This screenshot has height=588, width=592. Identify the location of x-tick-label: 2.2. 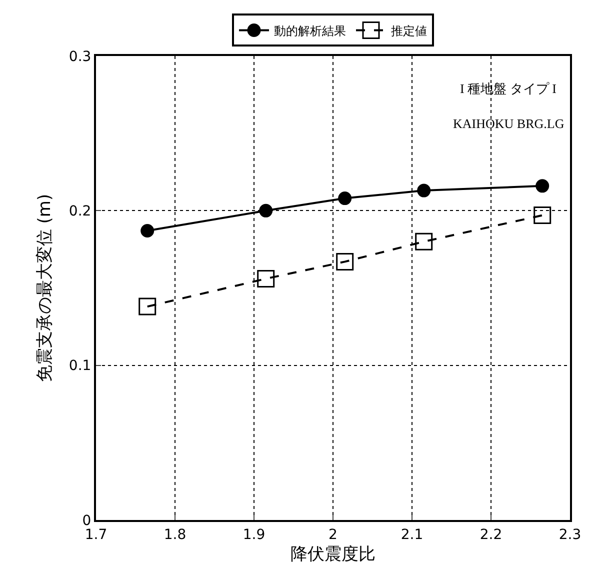
(491, 534).